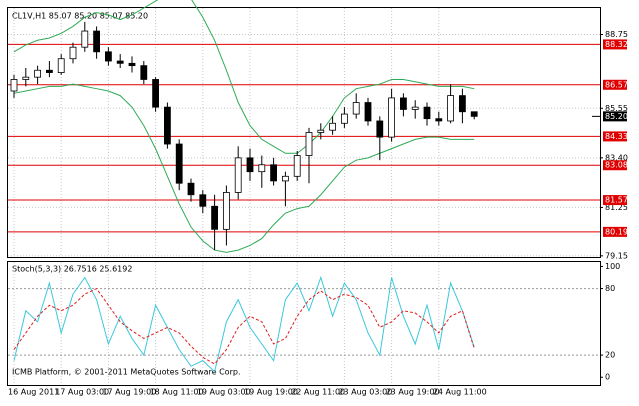  I want to click on x-tick-label: 17 Aug 19:00, so click(129, 392).